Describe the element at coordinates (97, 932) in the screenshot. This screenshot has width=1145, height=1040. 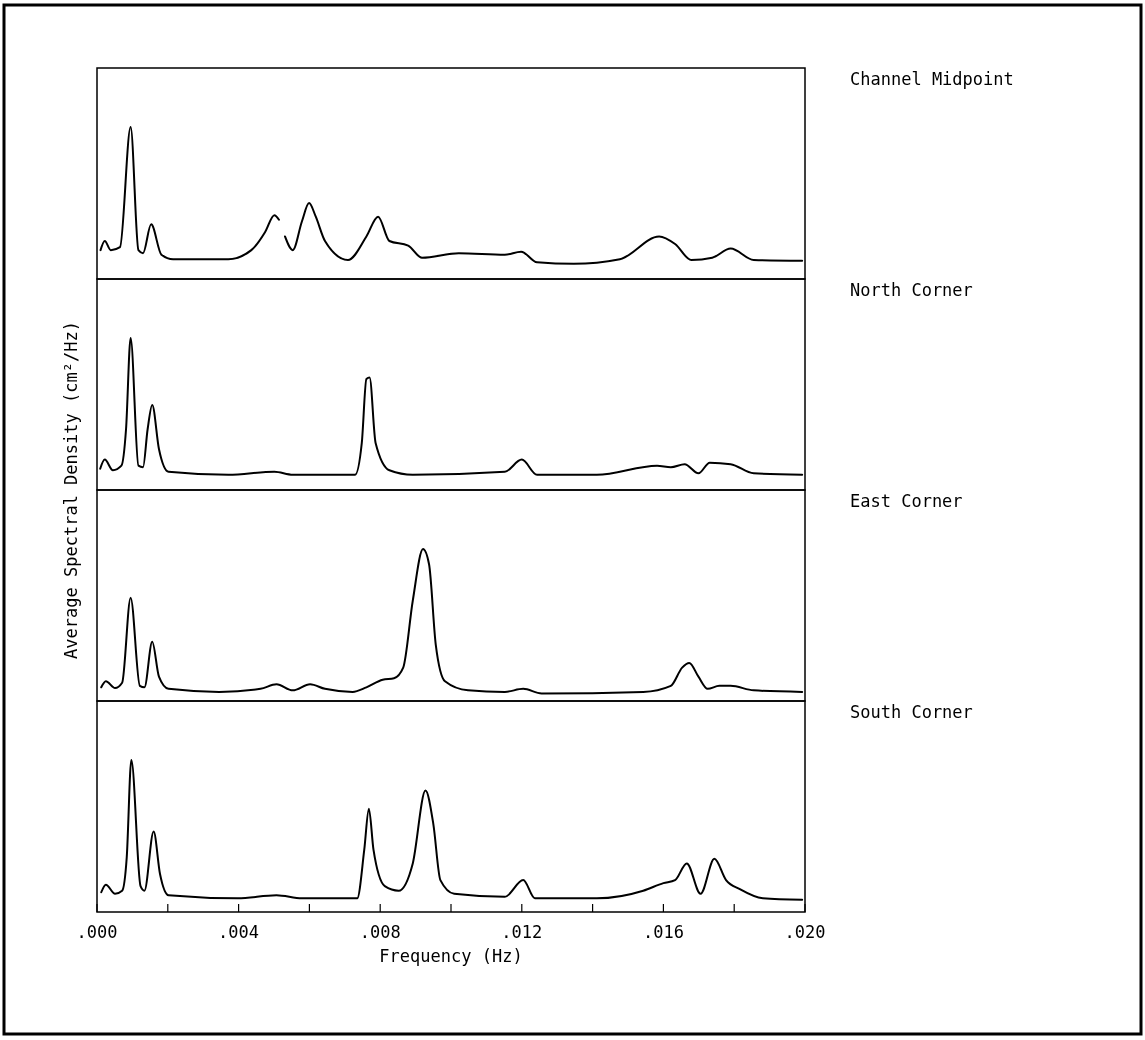
I see `x-tick-label: .000` at that location.